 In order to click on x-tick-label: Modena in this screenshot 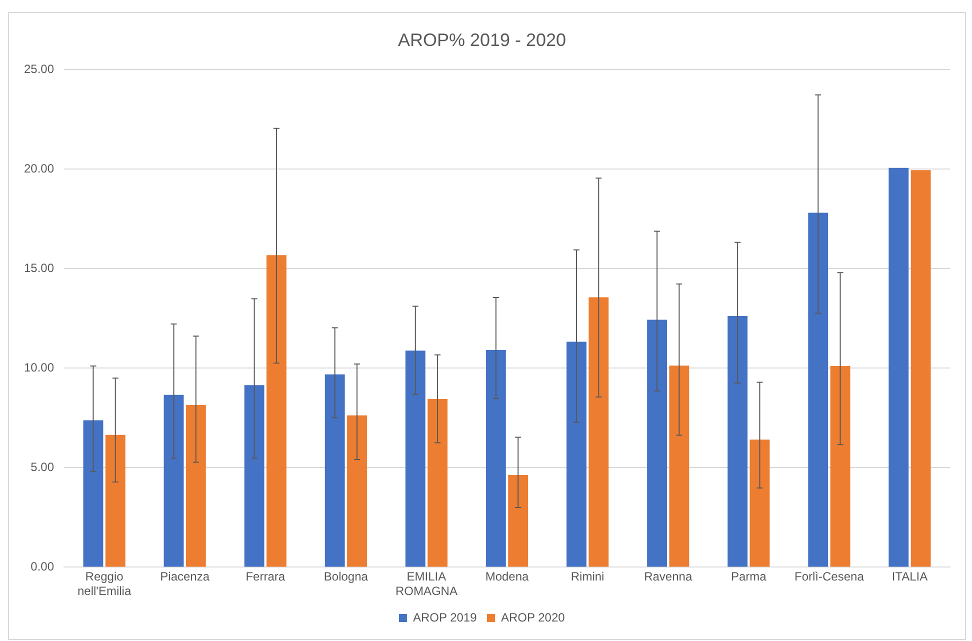, I will do `click(507, 577)`.